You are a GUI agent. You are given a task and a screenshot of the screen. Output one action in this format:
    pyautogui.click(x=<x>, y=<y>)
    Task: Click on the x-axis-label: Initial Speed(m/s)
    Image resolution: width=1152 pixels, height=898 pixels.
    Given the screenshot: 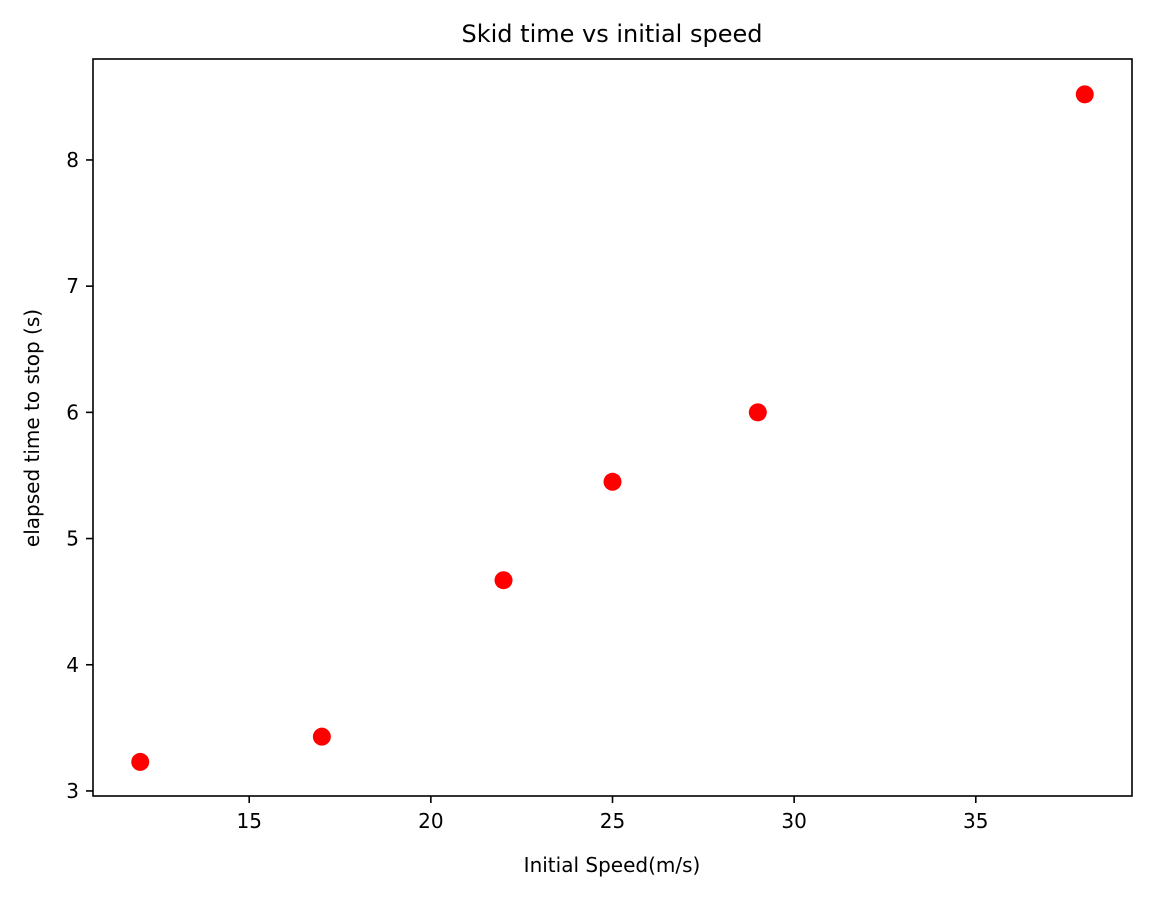 What is the action you would take?
    pyautogui.click(x=612, y=865)
    